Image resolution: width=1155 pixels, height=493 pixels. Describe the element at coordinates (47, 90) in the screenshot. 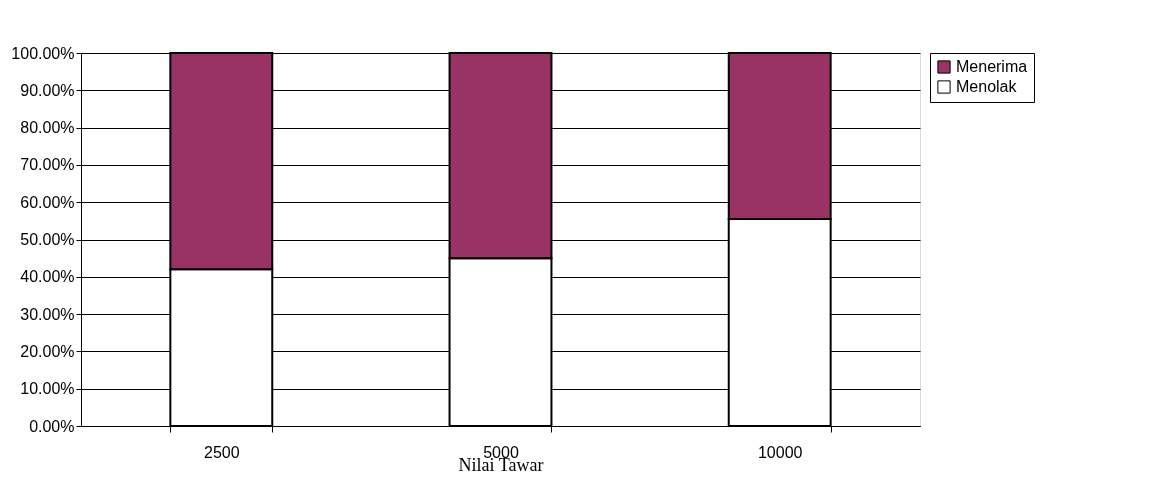

I see `y-tick-label: 90.00%` at that location.